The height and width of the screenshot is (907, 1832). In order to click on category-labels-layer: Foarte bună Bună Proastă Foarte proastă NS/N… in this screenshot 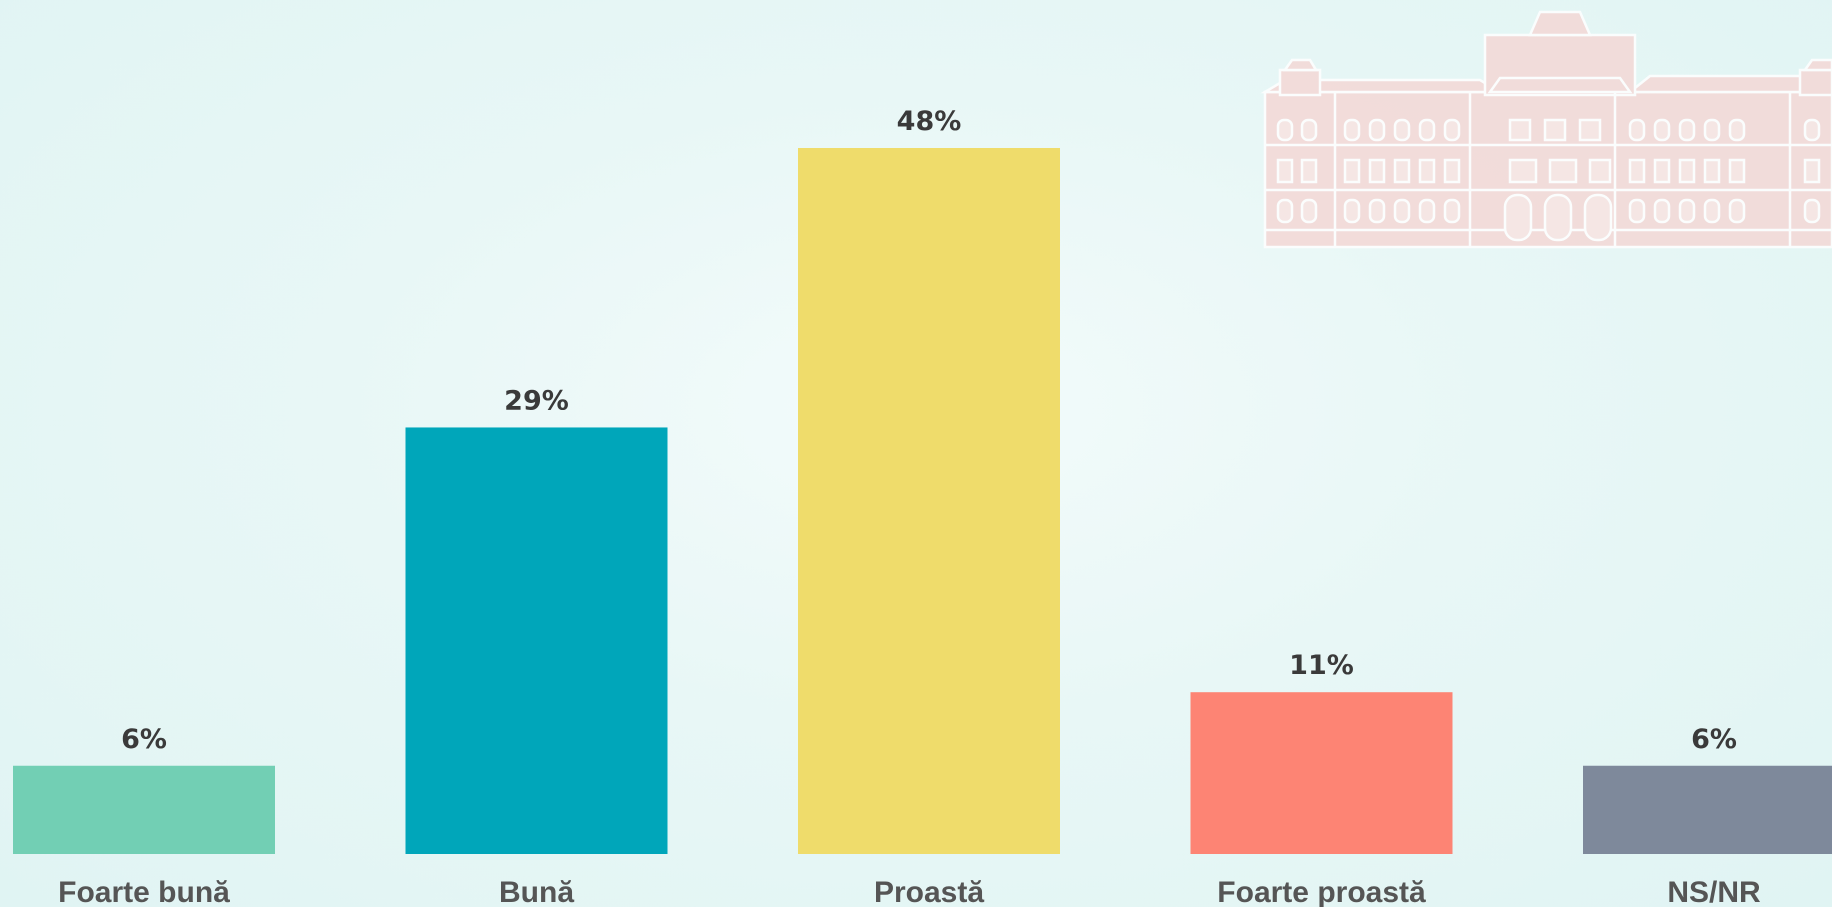, I will do `click(909, 891)`.